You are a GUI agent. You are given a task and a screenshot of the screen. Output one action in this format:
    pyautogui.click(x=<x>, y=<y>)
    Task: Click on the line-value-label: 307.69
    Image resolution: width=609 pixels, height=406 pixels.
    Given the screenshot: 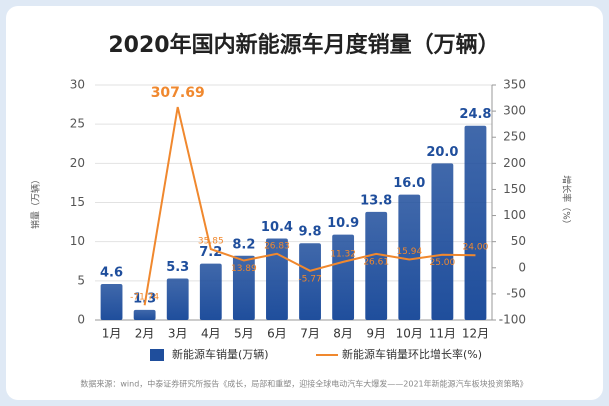 What is the action you would take?
    pyautogui.click(x=178, y=93)
    